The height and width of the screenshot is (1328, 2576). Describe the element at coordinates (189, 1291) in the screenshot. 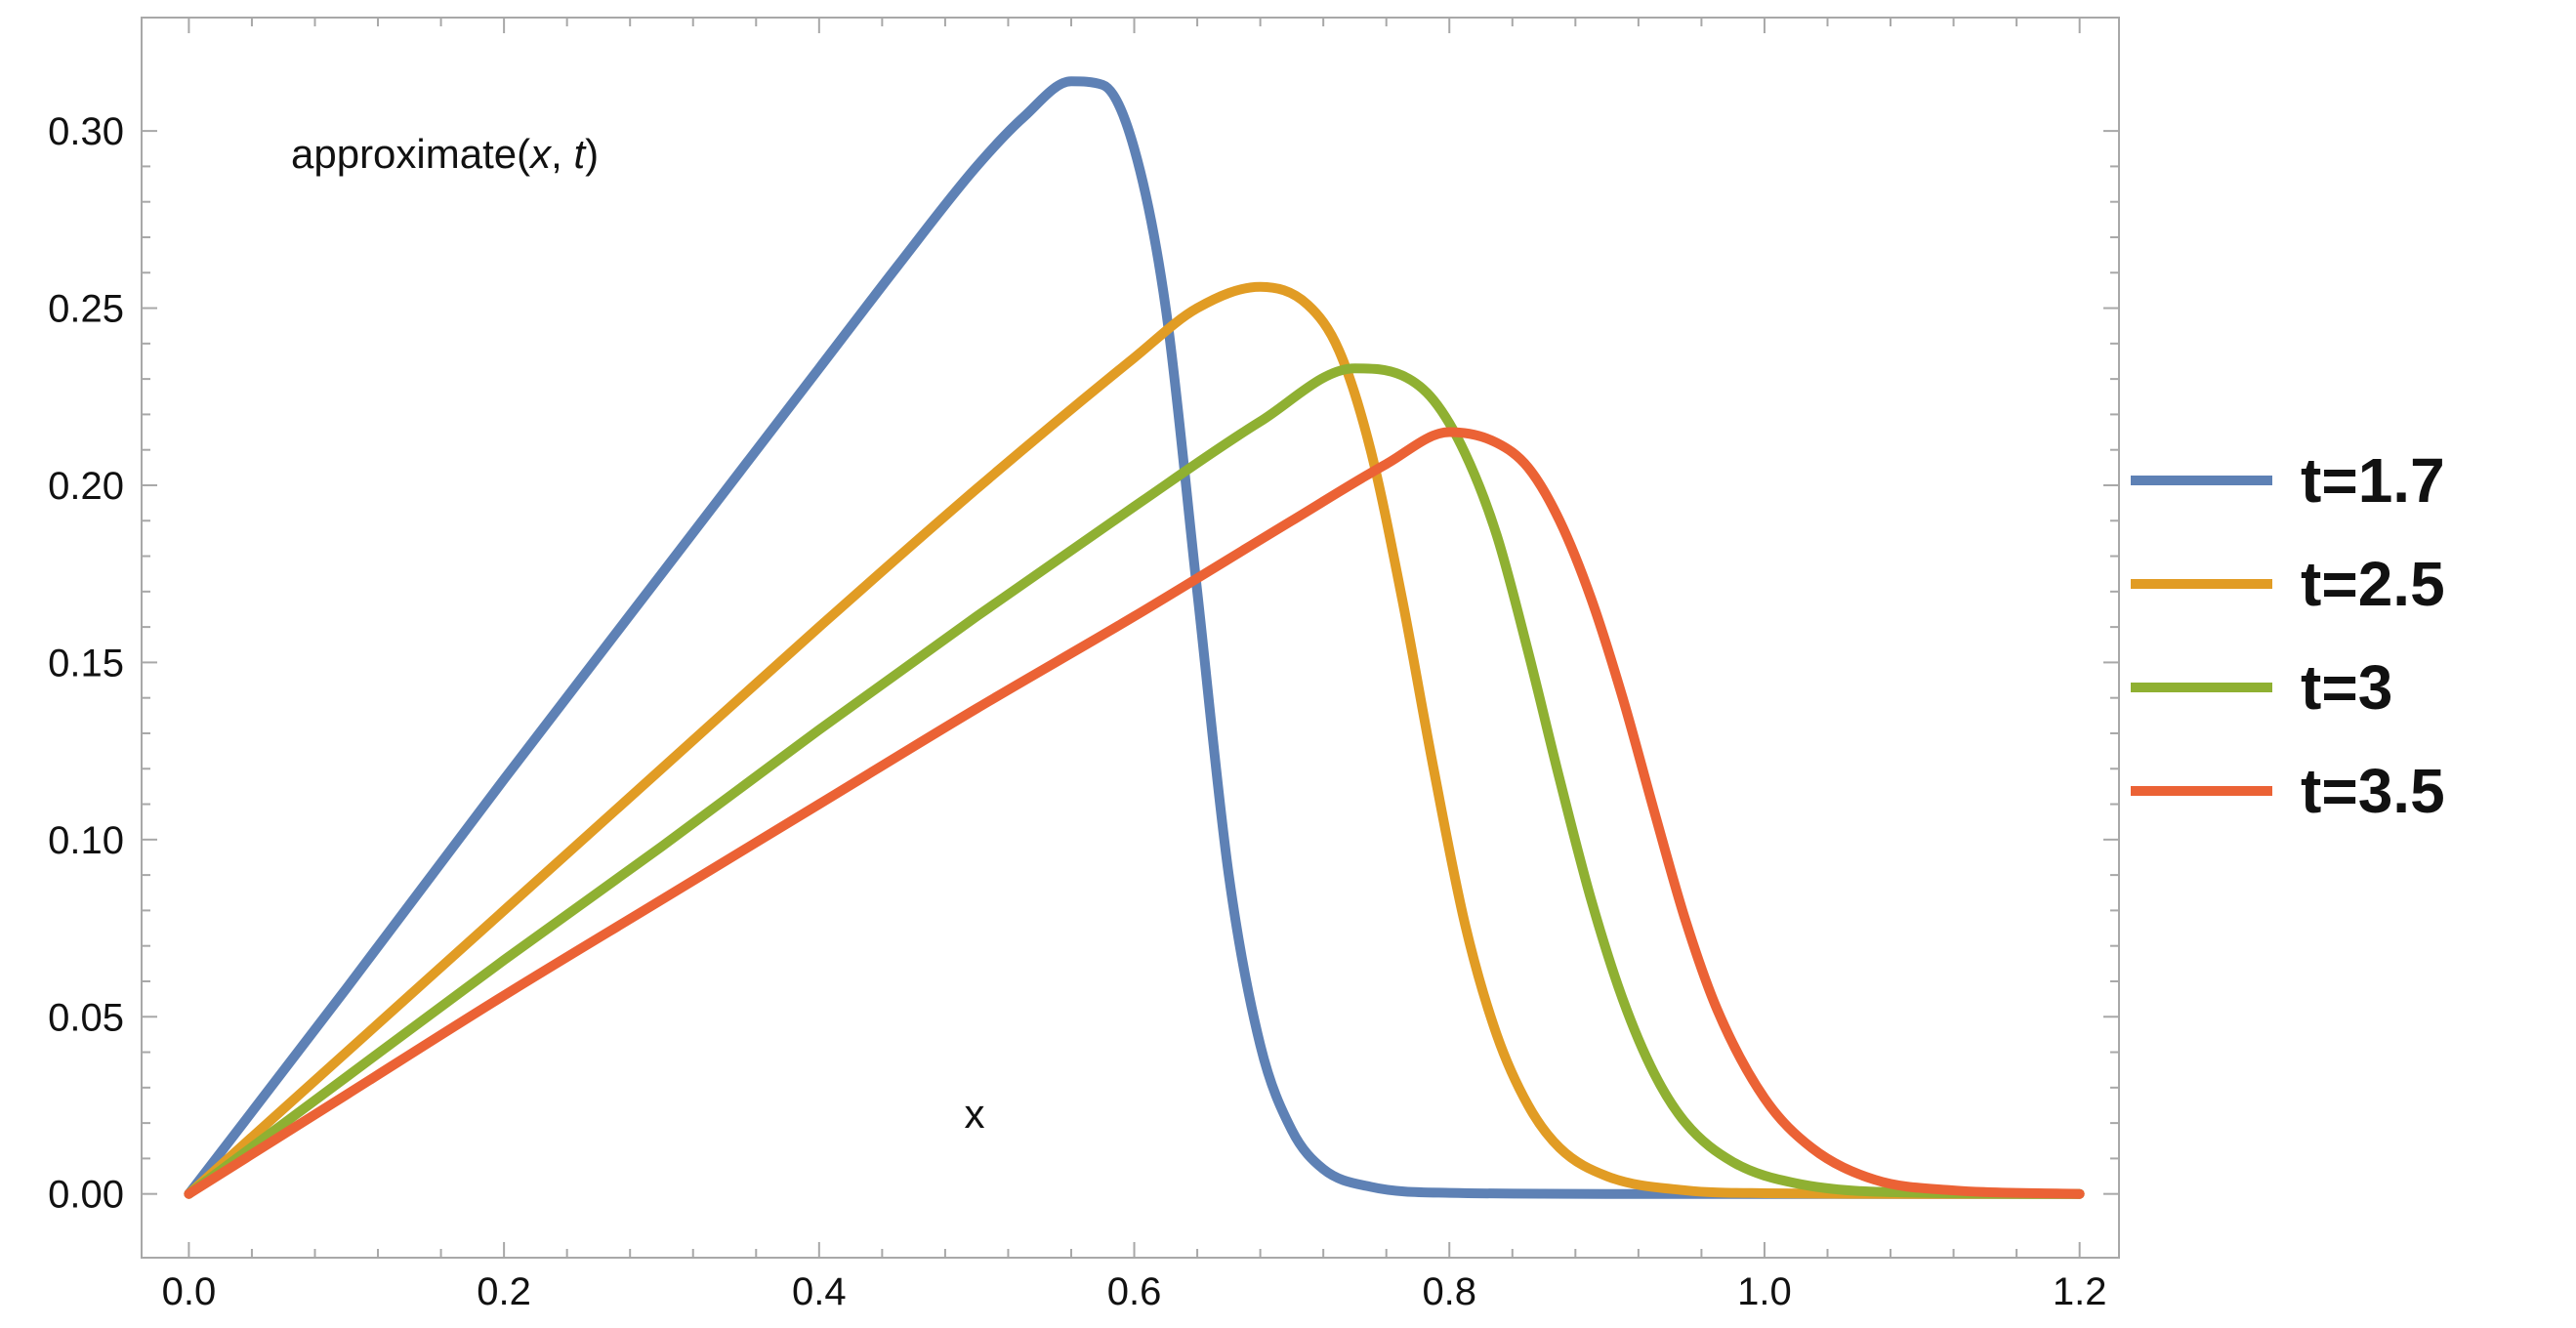

I see `x-tick-label: 0.0` at that location.